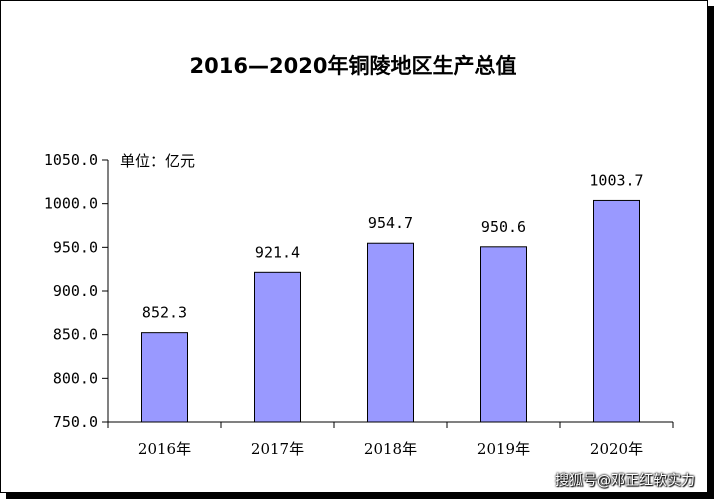 Image resolution: width=717 pixels, height=502 pixels. I want to click on data-label: 1003.7, so click(616, 180).